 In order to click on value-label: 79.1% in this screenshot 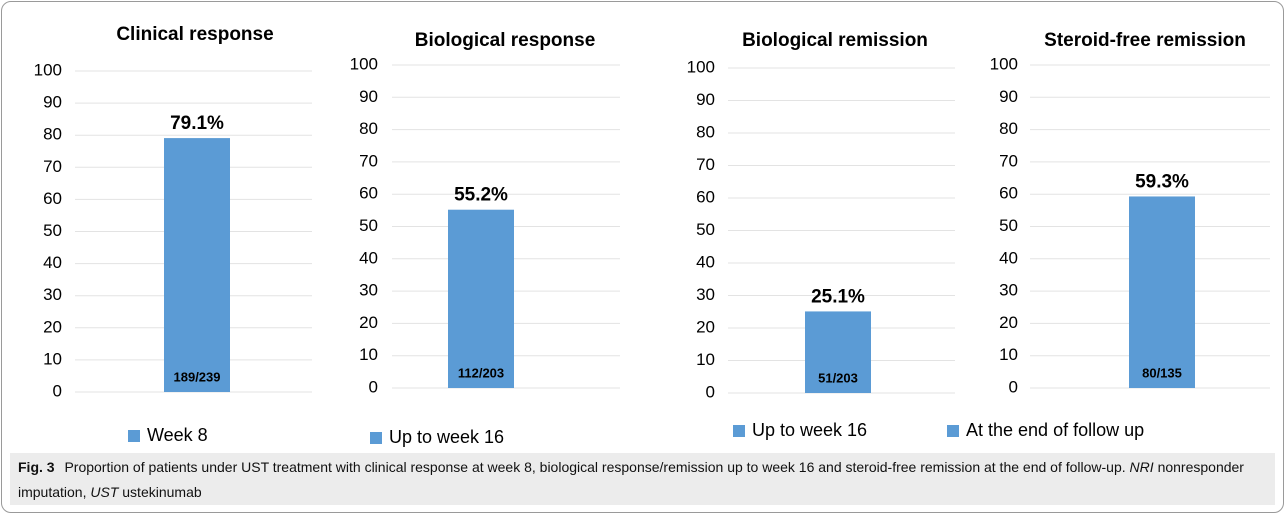, I will do `click(197, 123)`.